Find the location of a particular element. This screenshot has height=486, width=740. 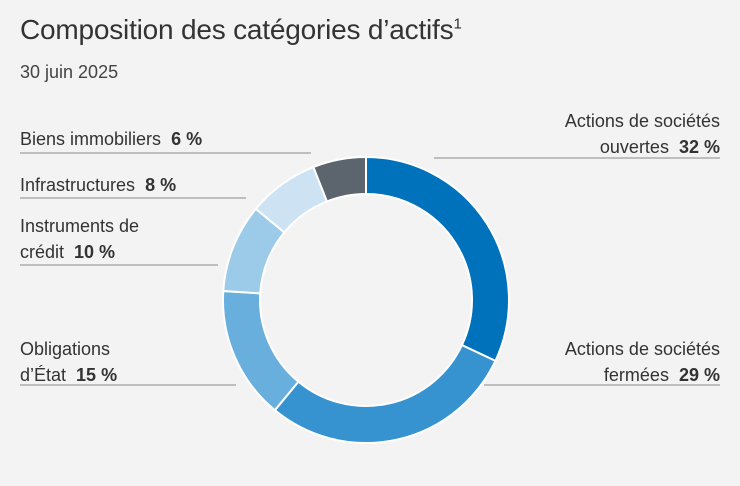

value-infrastructures: 8 % is located at coordinates (161, 185).